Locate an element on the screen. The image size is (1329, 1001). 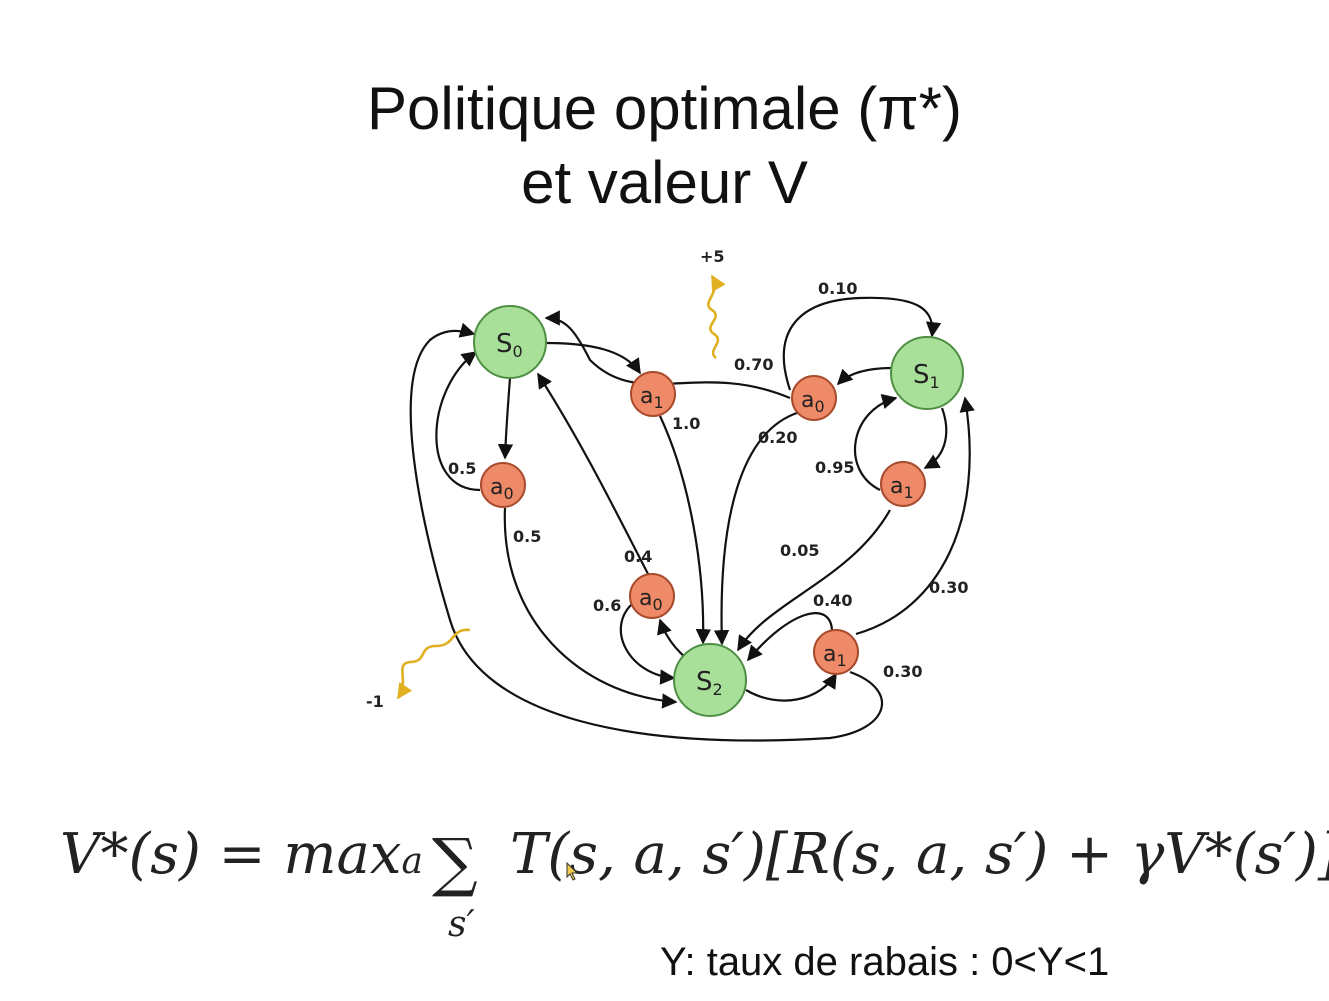
label-s2a0-s2: 0.6 is located at coordinates (607, 605).